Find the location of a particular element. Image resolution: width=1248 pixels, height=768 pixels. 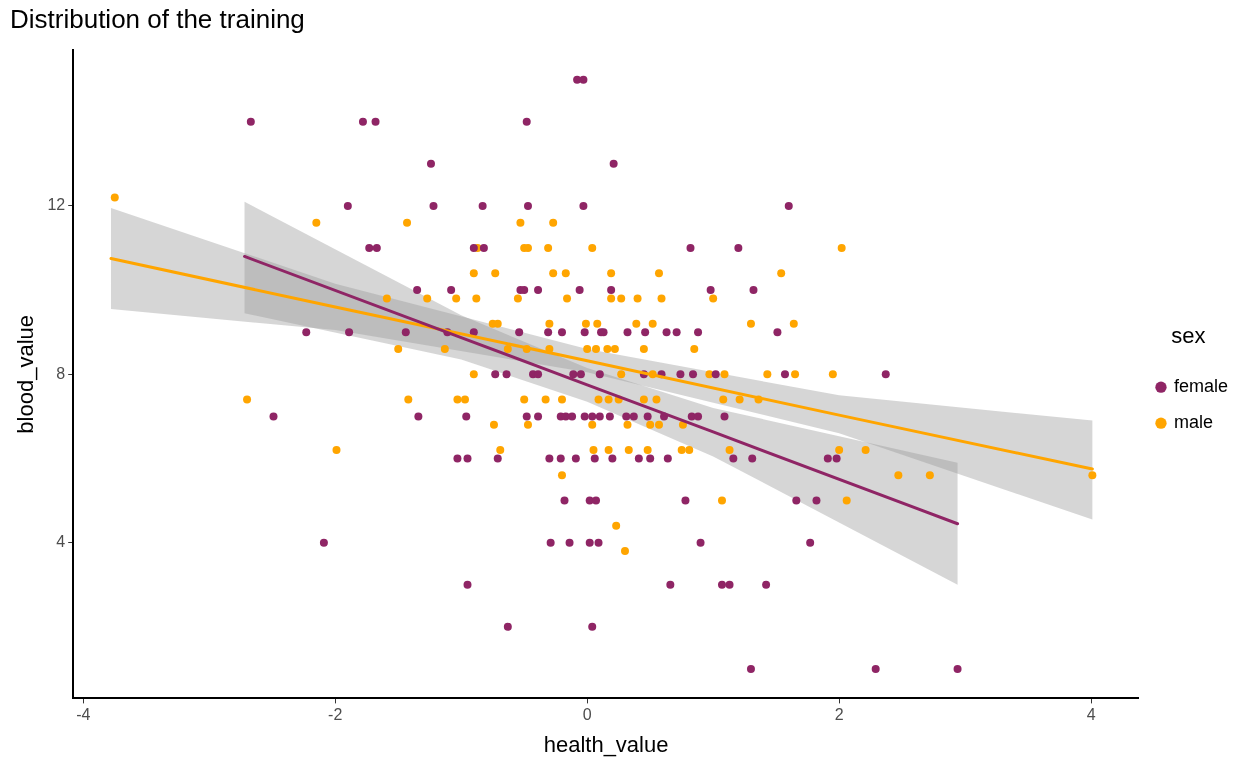

y-tick-label: 12 is located at coordinates (56, 205).